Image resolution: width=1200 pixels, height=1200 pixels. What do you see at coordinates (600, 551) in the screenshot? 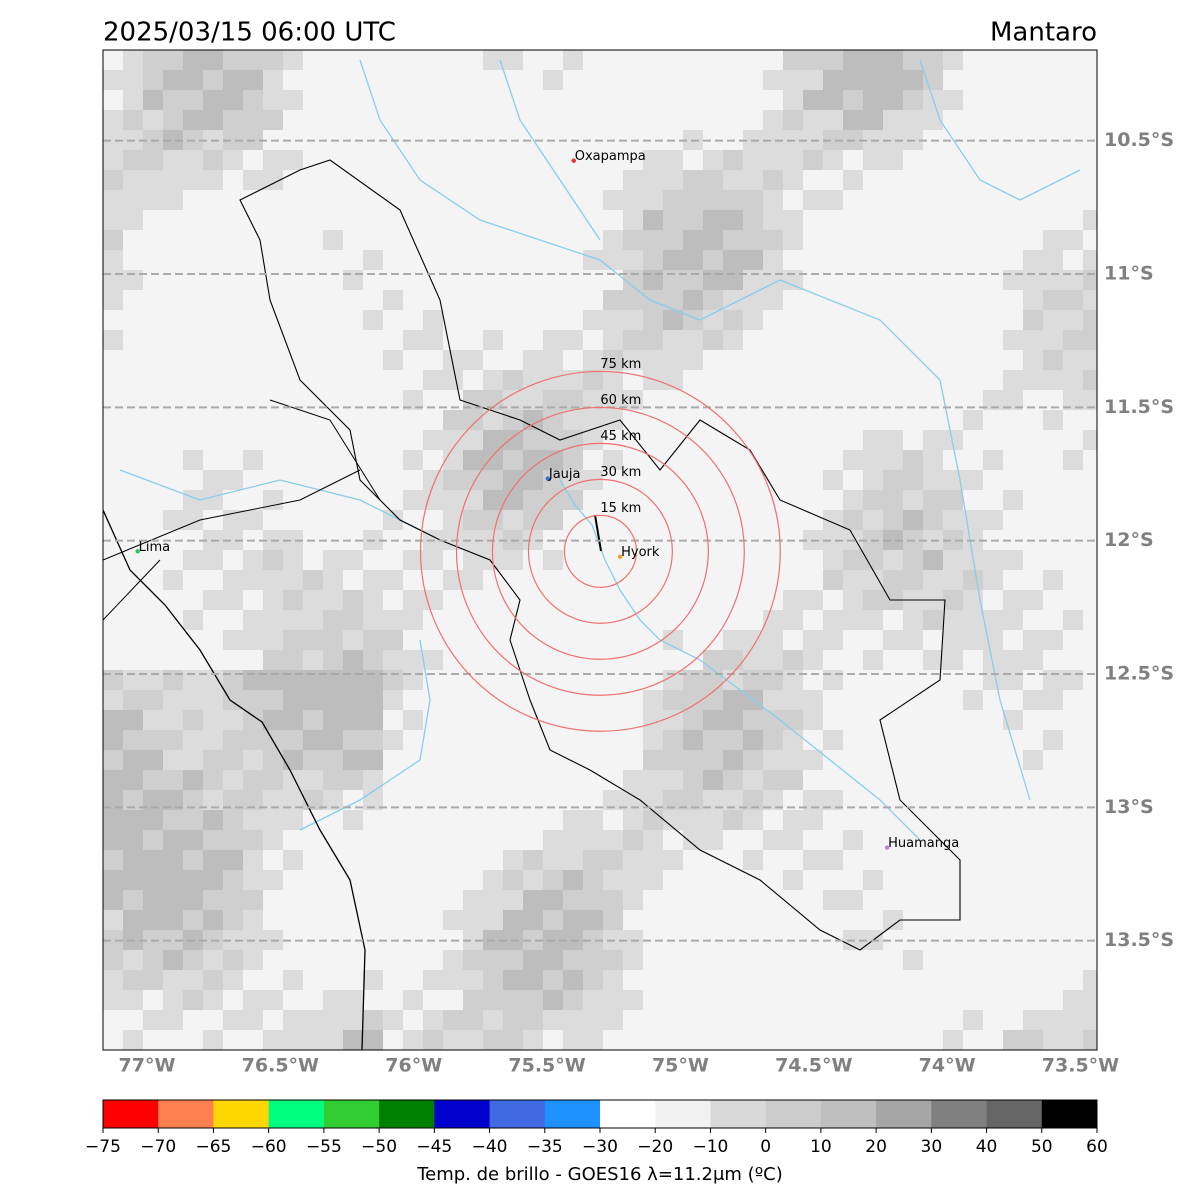
I see `range-ring` at bounding box center [600, 551].